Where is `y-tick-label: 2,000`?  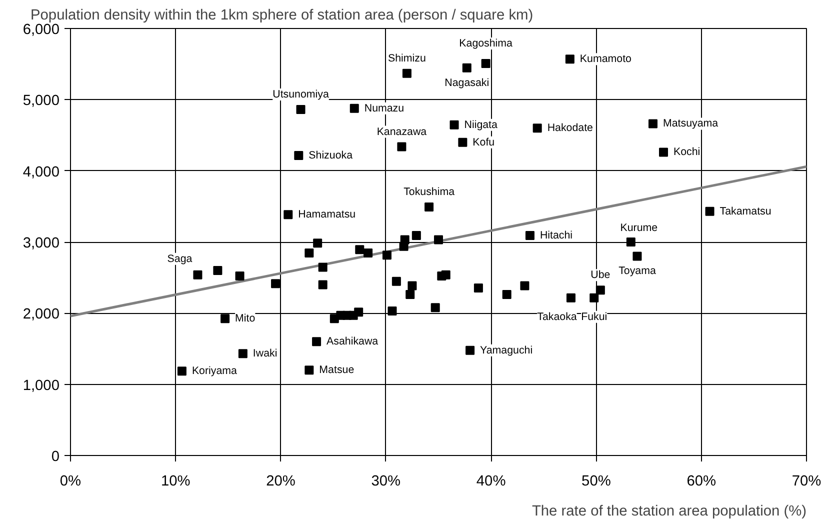
y-tick-label: 2,000 is located at coordinates (41, 314).